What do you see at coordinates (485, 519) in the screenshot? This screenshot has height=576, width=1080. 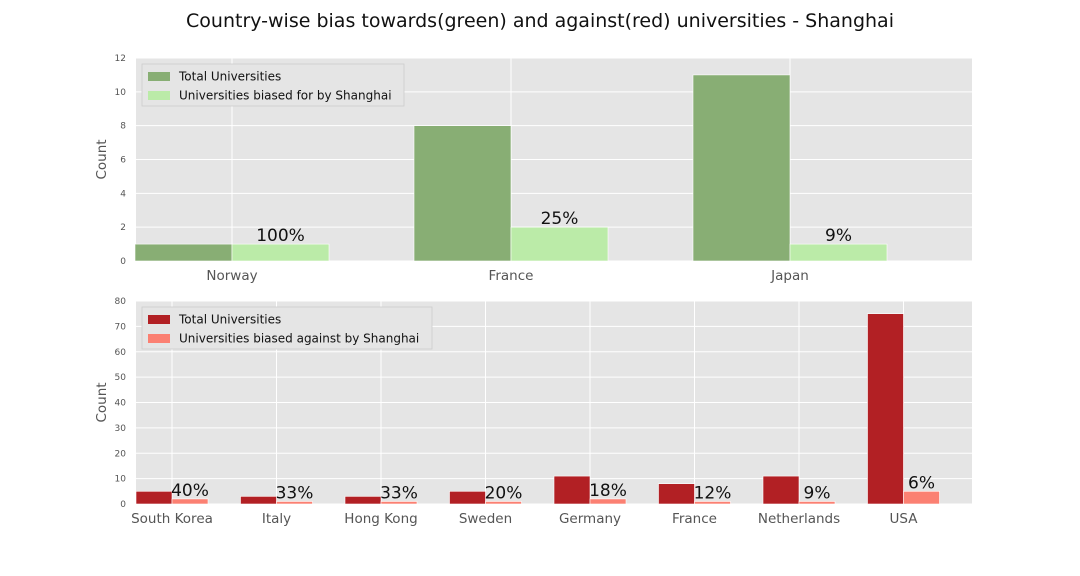 I see `x-tick-label: Sweden` at bounding box center [485, 519].